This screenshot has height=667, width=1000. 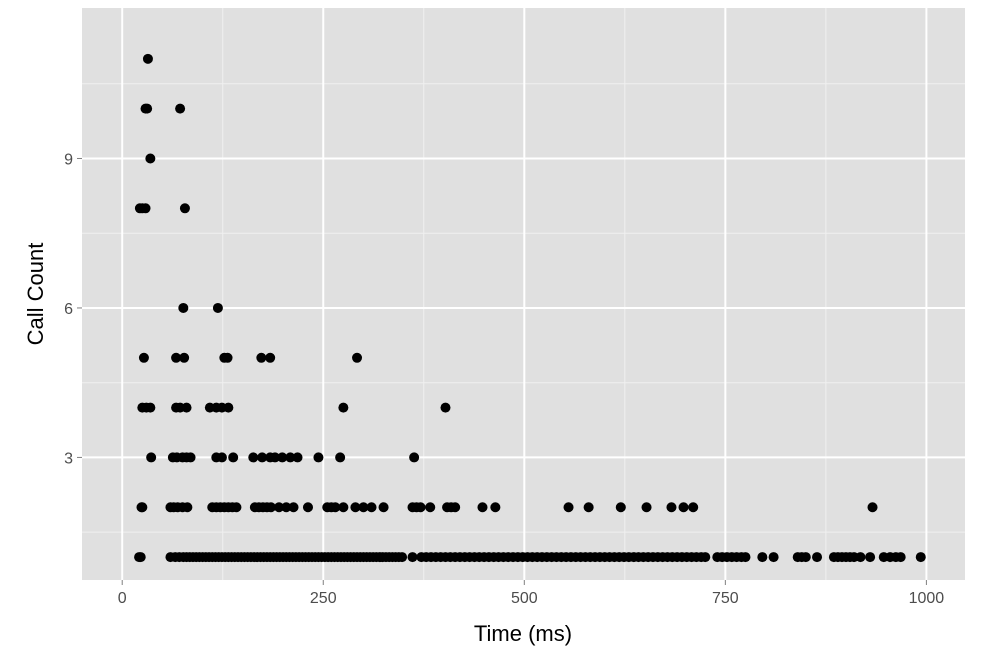 I want to click on x-tick-label: 500, so click(x=524, y=598).